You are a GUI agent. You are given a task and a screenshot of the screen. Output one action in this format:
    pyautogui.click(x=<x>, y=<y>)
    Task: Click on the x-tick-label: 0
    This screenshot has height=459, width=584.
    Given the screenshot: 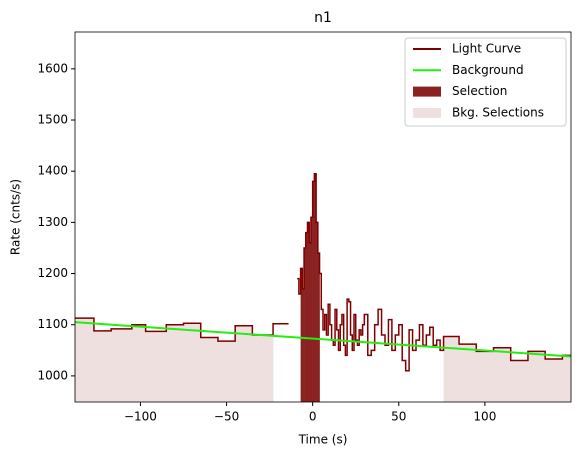 What is the action you would take?
    pyautogui.click(x=313, y=417)
    